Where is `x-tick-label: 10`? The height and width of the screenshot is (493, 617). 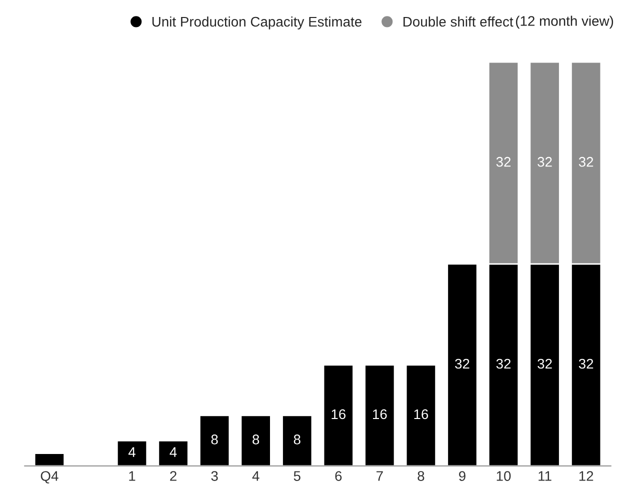
x-tick-label: 10 is located at coordinates (503, 476).